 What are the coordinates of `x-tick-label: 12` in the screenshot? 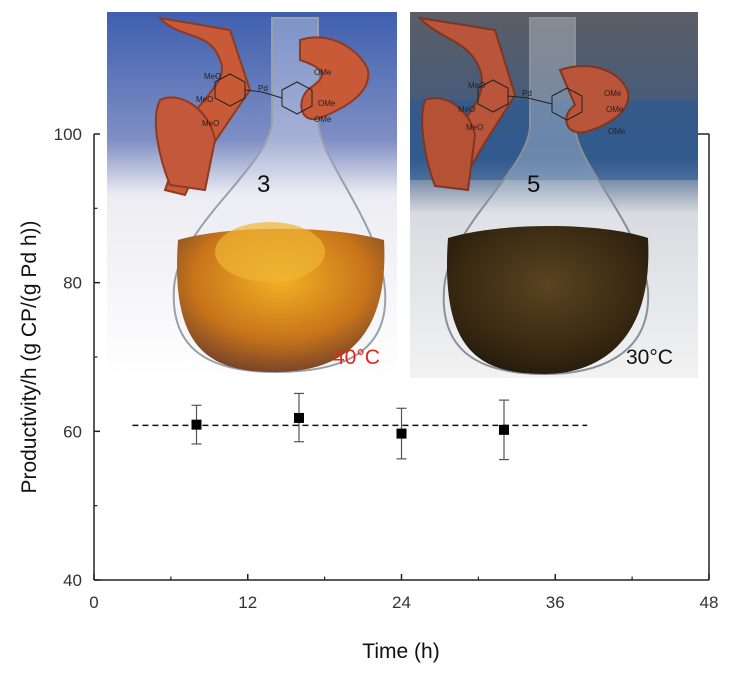 It's located at (247, 602).